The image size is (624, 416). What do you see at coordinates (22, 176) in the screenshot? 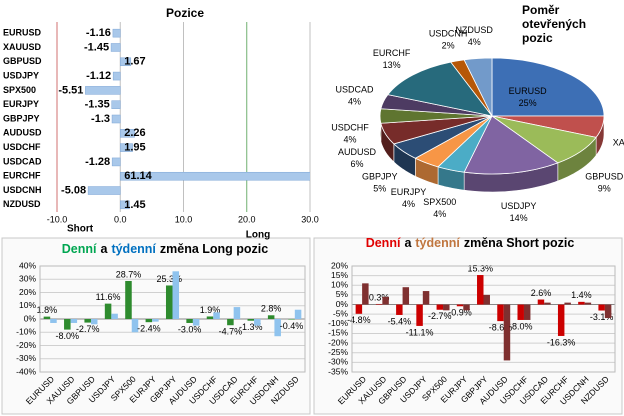
I see `category-label: EURCHF` at bounding box center [22, 176].